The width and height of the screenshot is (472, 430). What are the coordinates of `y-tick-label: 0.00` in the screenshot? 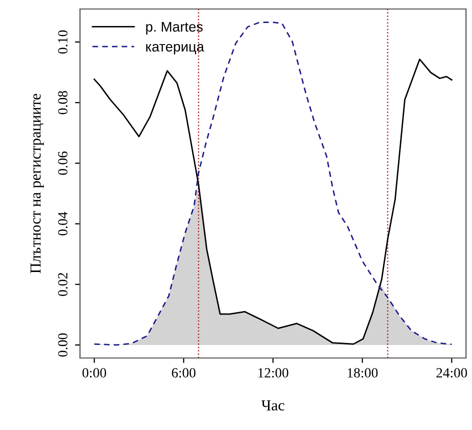 It's located at (63, 345).